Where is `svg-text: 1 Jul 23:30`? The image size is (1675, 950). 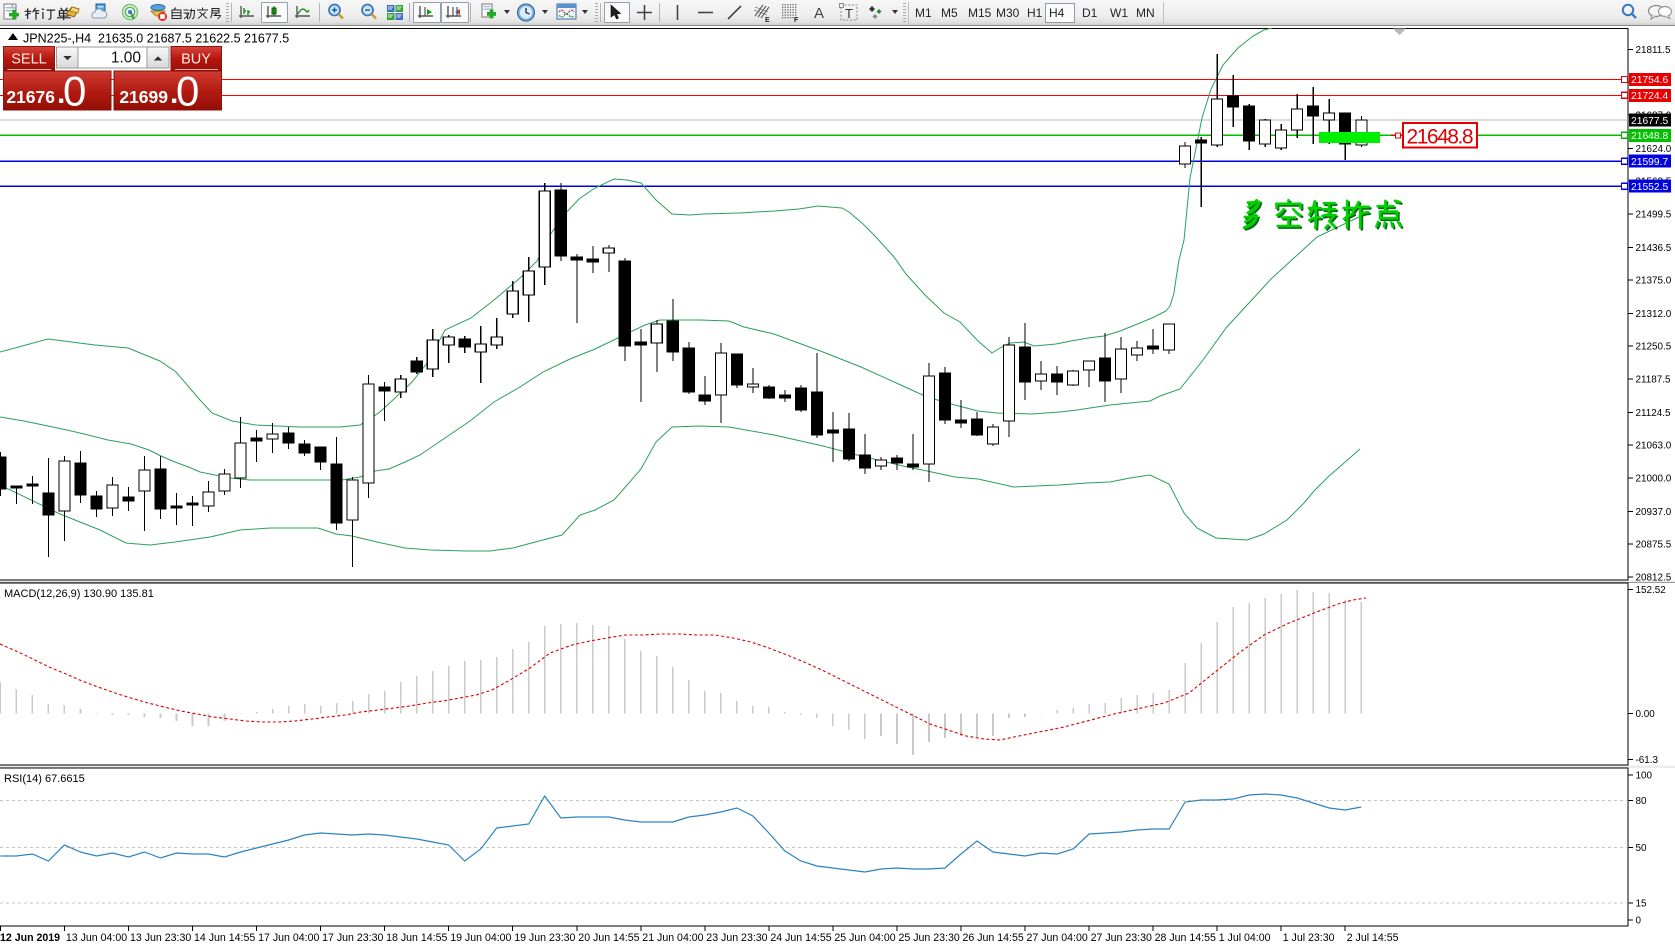 svg-text: 1 Jul 23:30 is located at coordinates (1309, 938).